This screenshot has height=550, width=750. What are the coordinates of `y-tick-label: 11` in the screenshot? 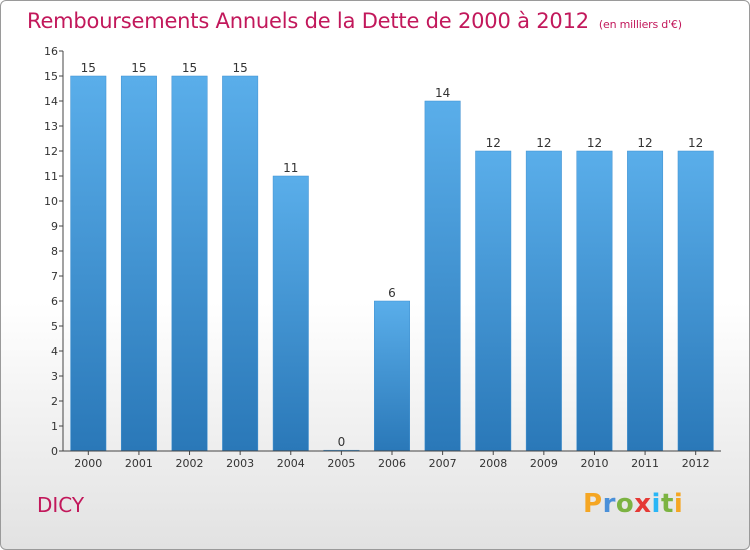 It's located at (51, 176).